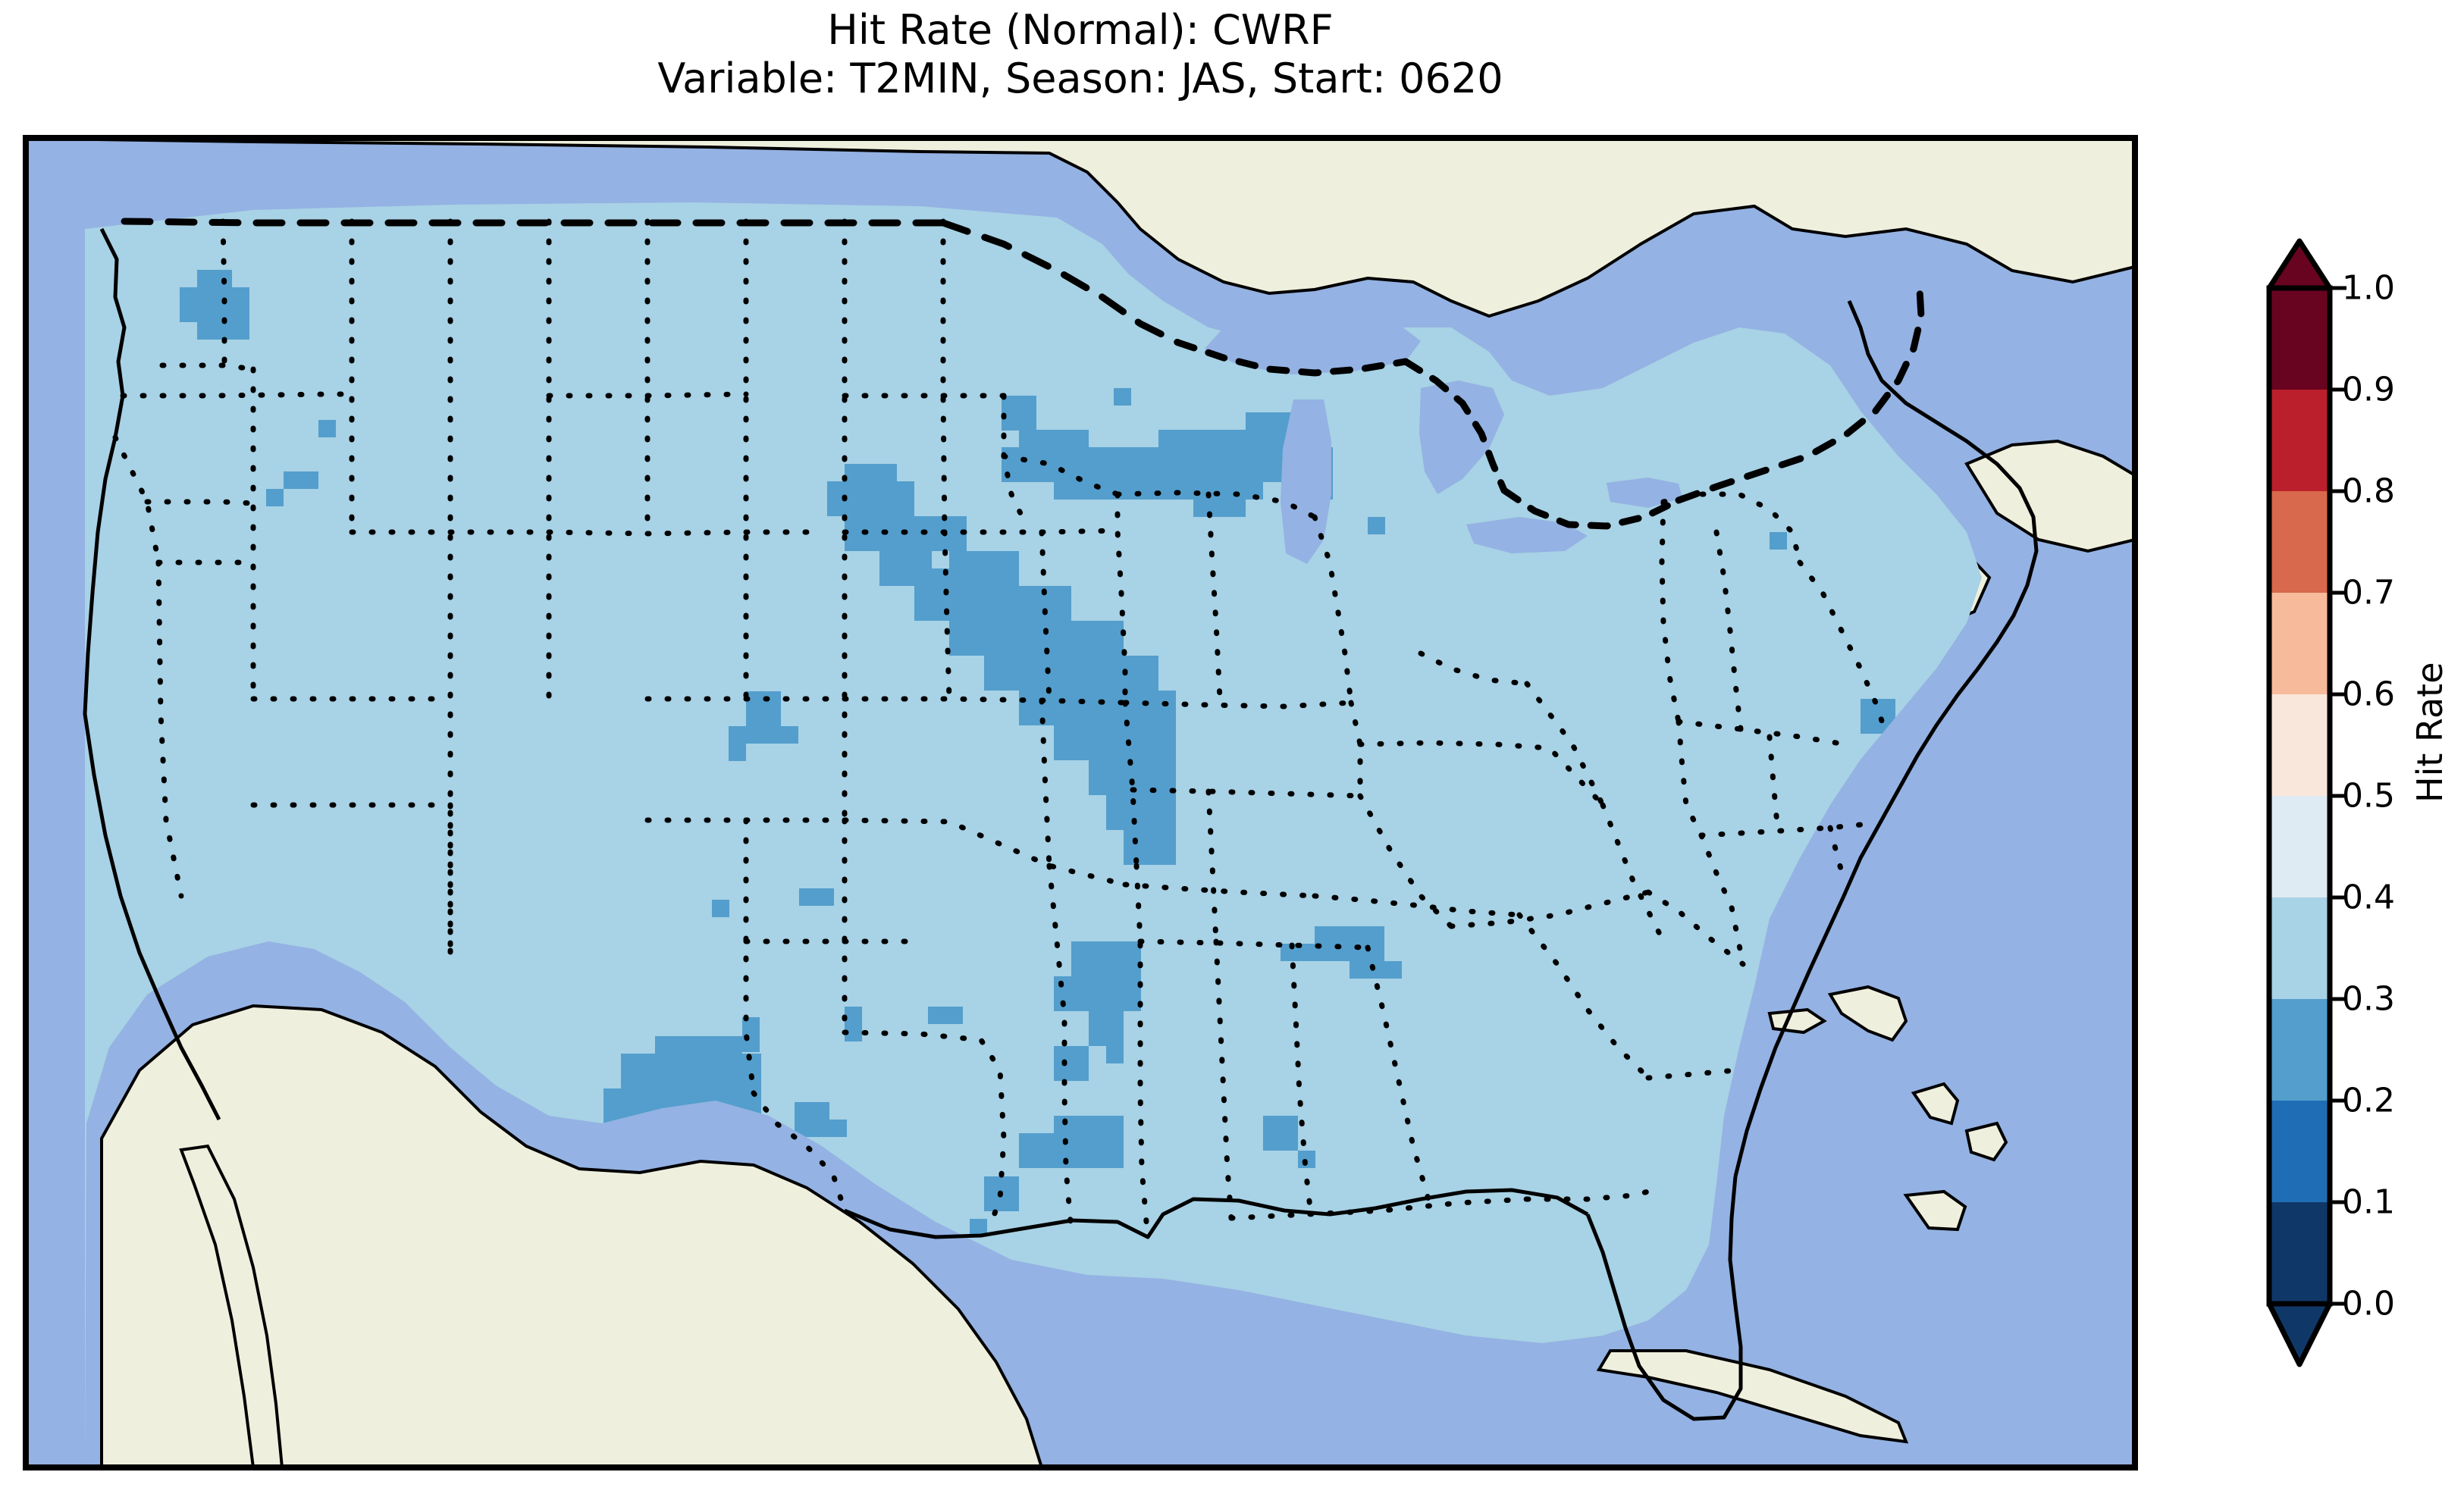 The width and height of the screenshot is (2464, 1494). I want to click on cb-label-0.7: 0.7, so click(2368, 592).